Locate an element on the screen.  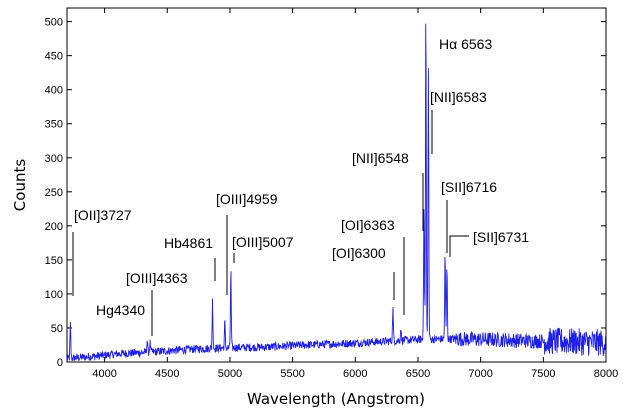
annotation-label: [SII]6716 is located at coordinates (469, 187).